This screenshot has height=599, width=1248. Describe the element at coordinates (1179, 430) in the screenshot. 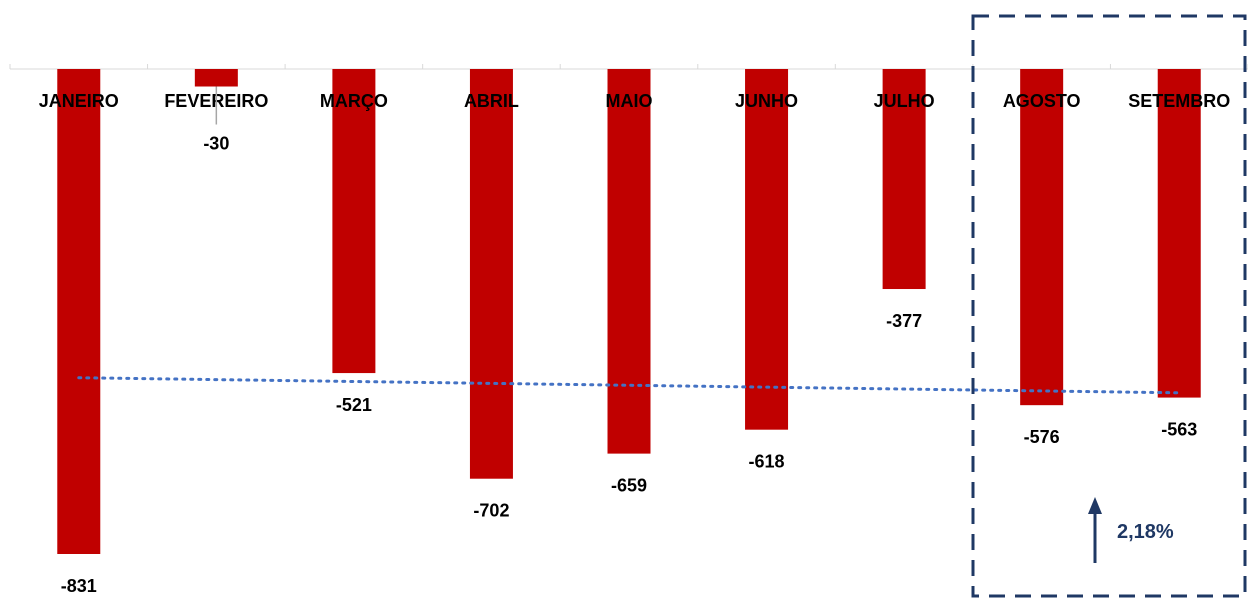

I see `data-label: -563` at that location.